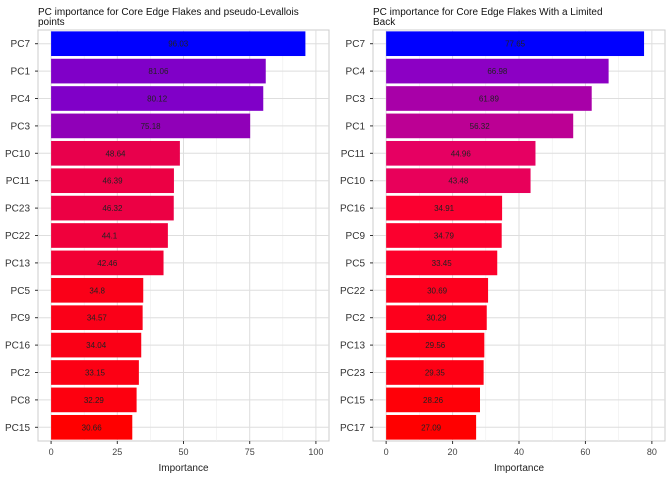  I want to click on chart-1-value-label: 48.64, so click(115, 153).